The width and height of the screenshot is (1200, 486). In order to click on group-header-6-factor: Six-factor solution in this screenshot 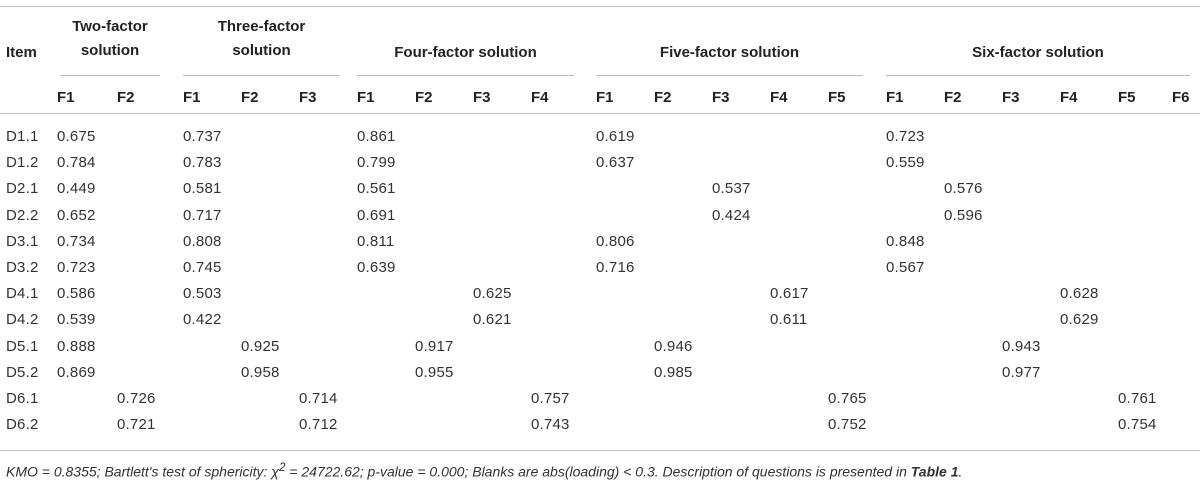, I will do `click(1038, 52)`.